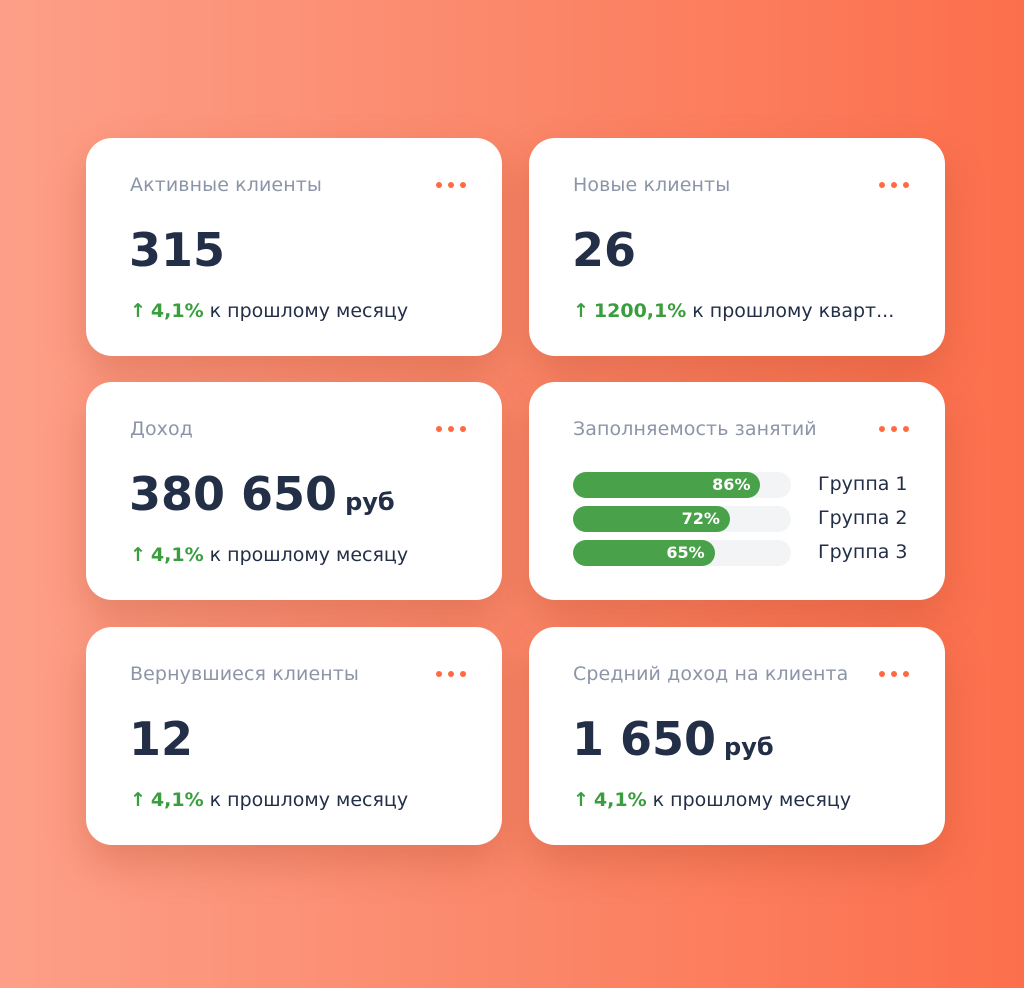  What do you see at coordinates (640, 311) in the screenshot?
I see `trend-value: 1200,1%` at bounding box center [640, 311].